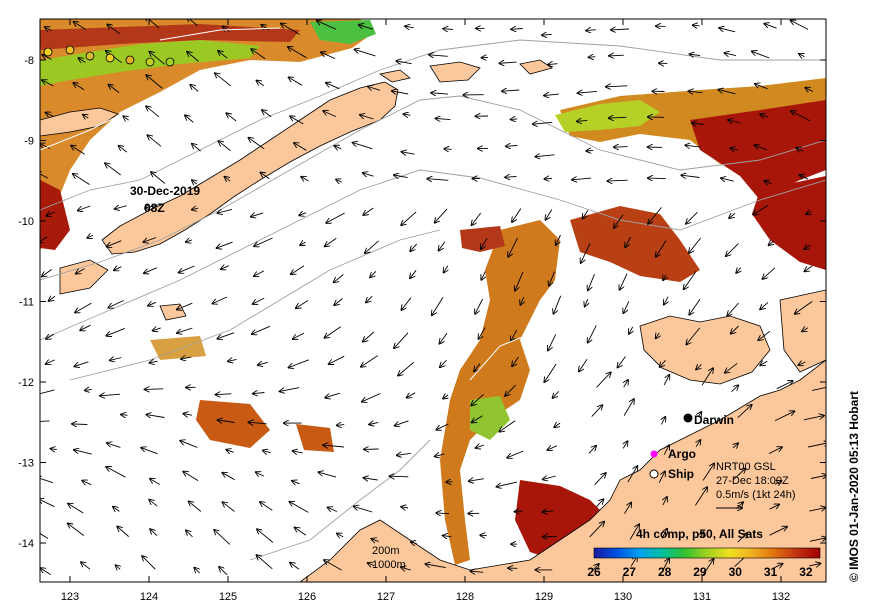 This screenshot has height=616, width=869. I want to click on x-tick-label: 125, so click(228, 597).